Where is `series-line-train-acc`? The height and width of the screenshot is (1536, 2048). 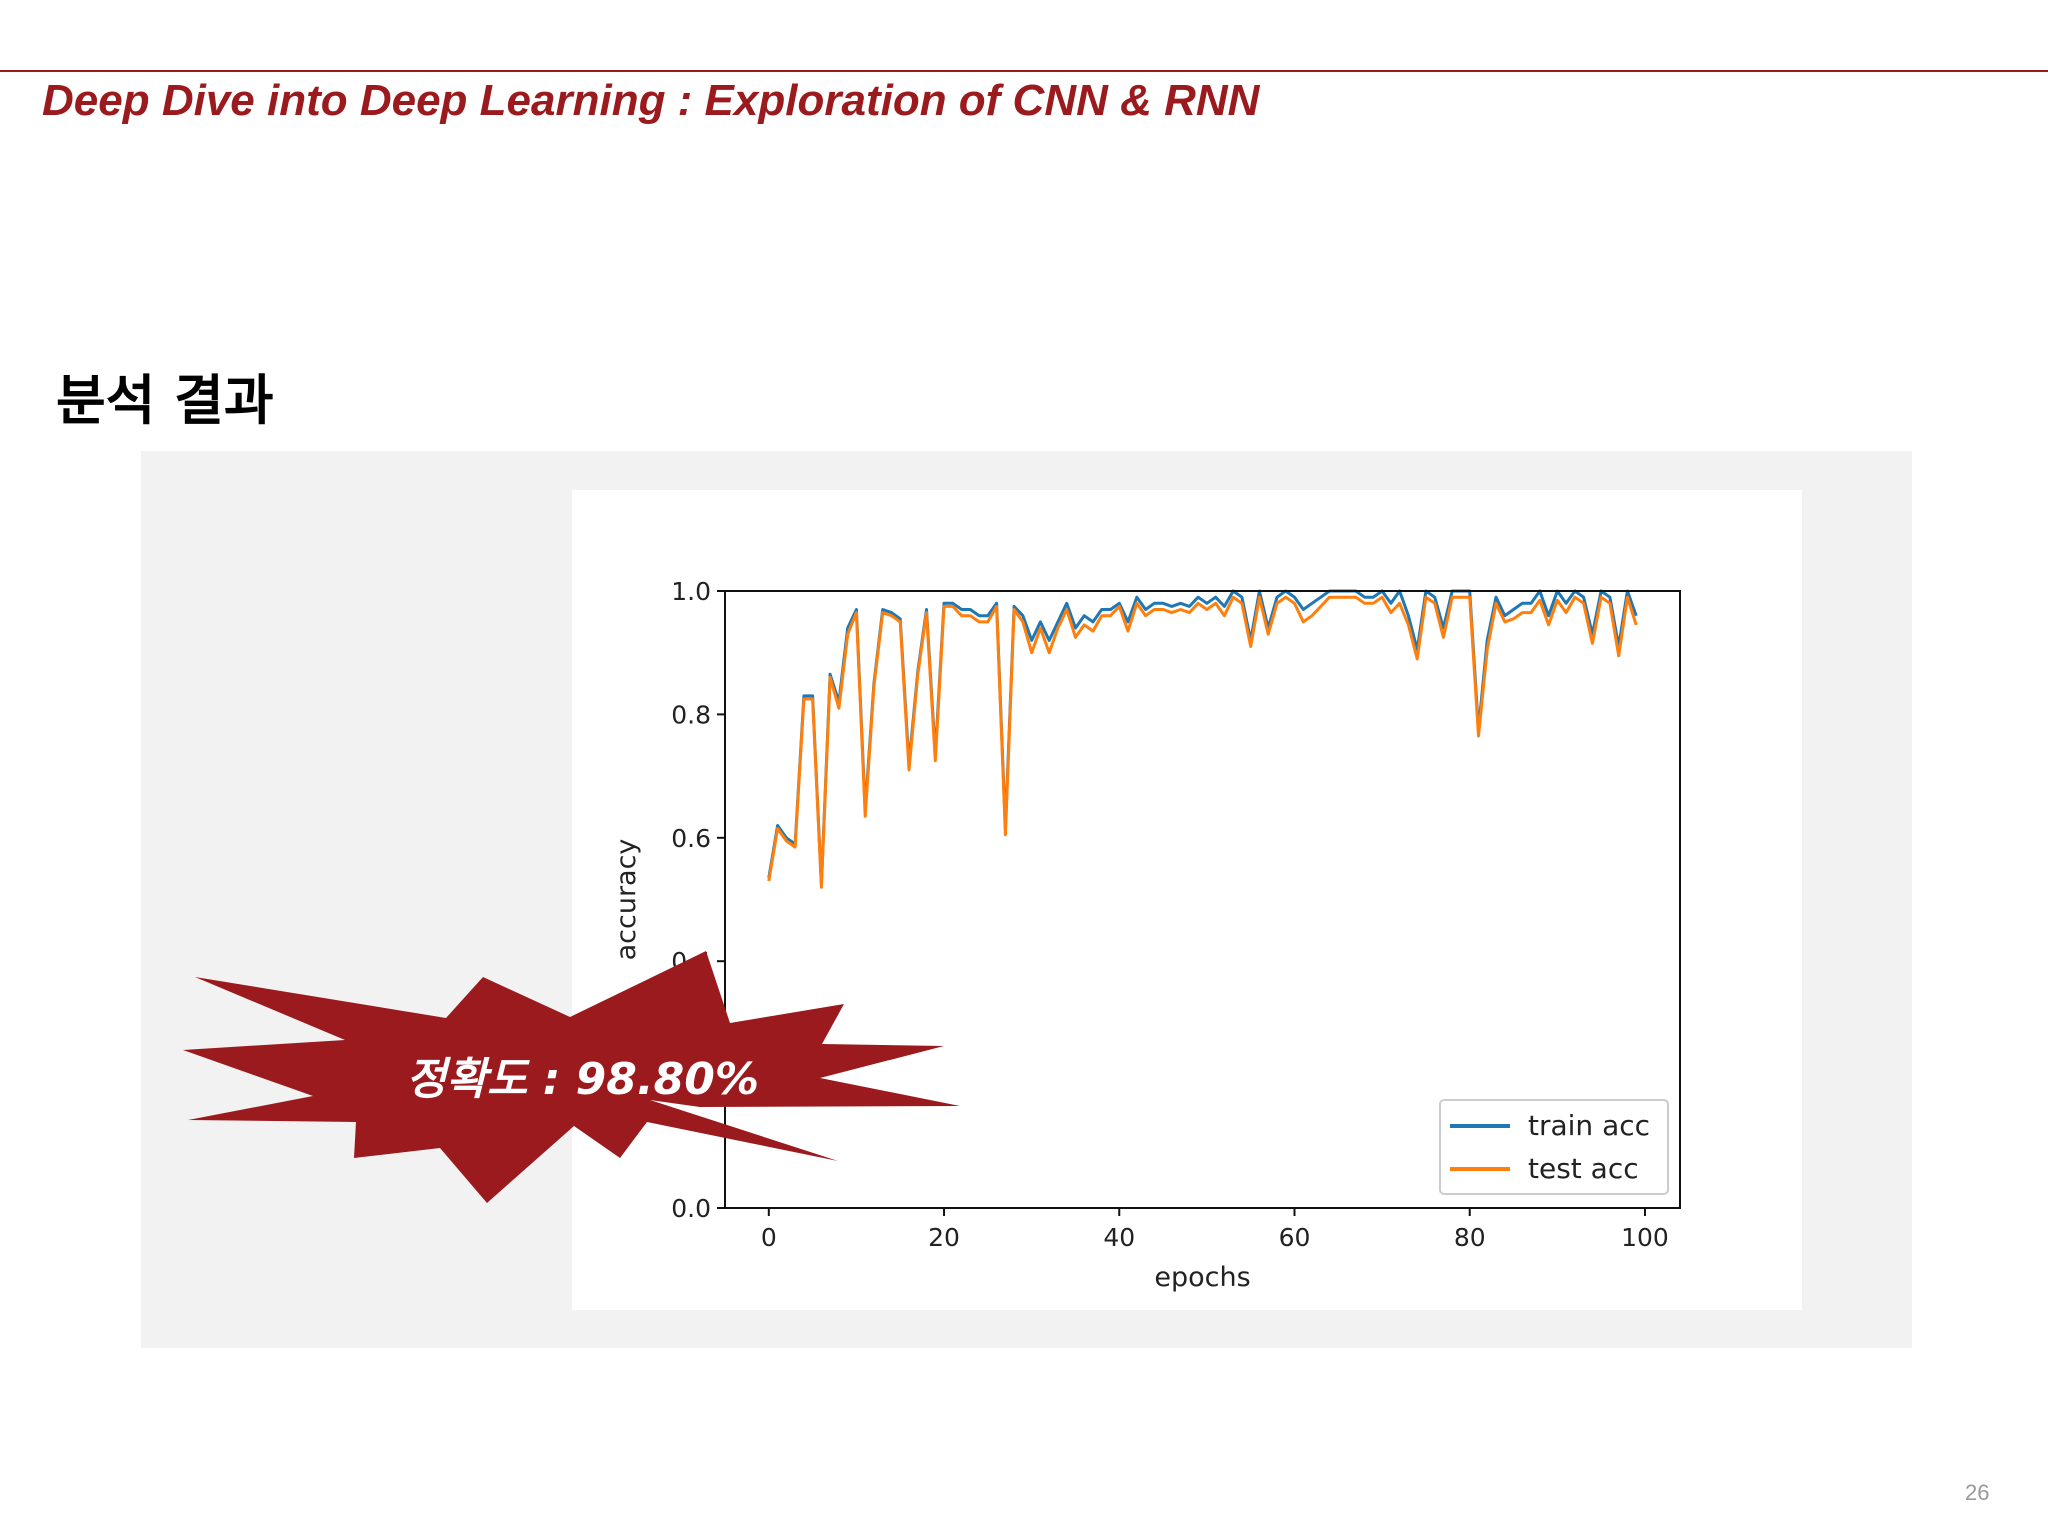 series-line-train-acc is located at coordinates (1202, 737).